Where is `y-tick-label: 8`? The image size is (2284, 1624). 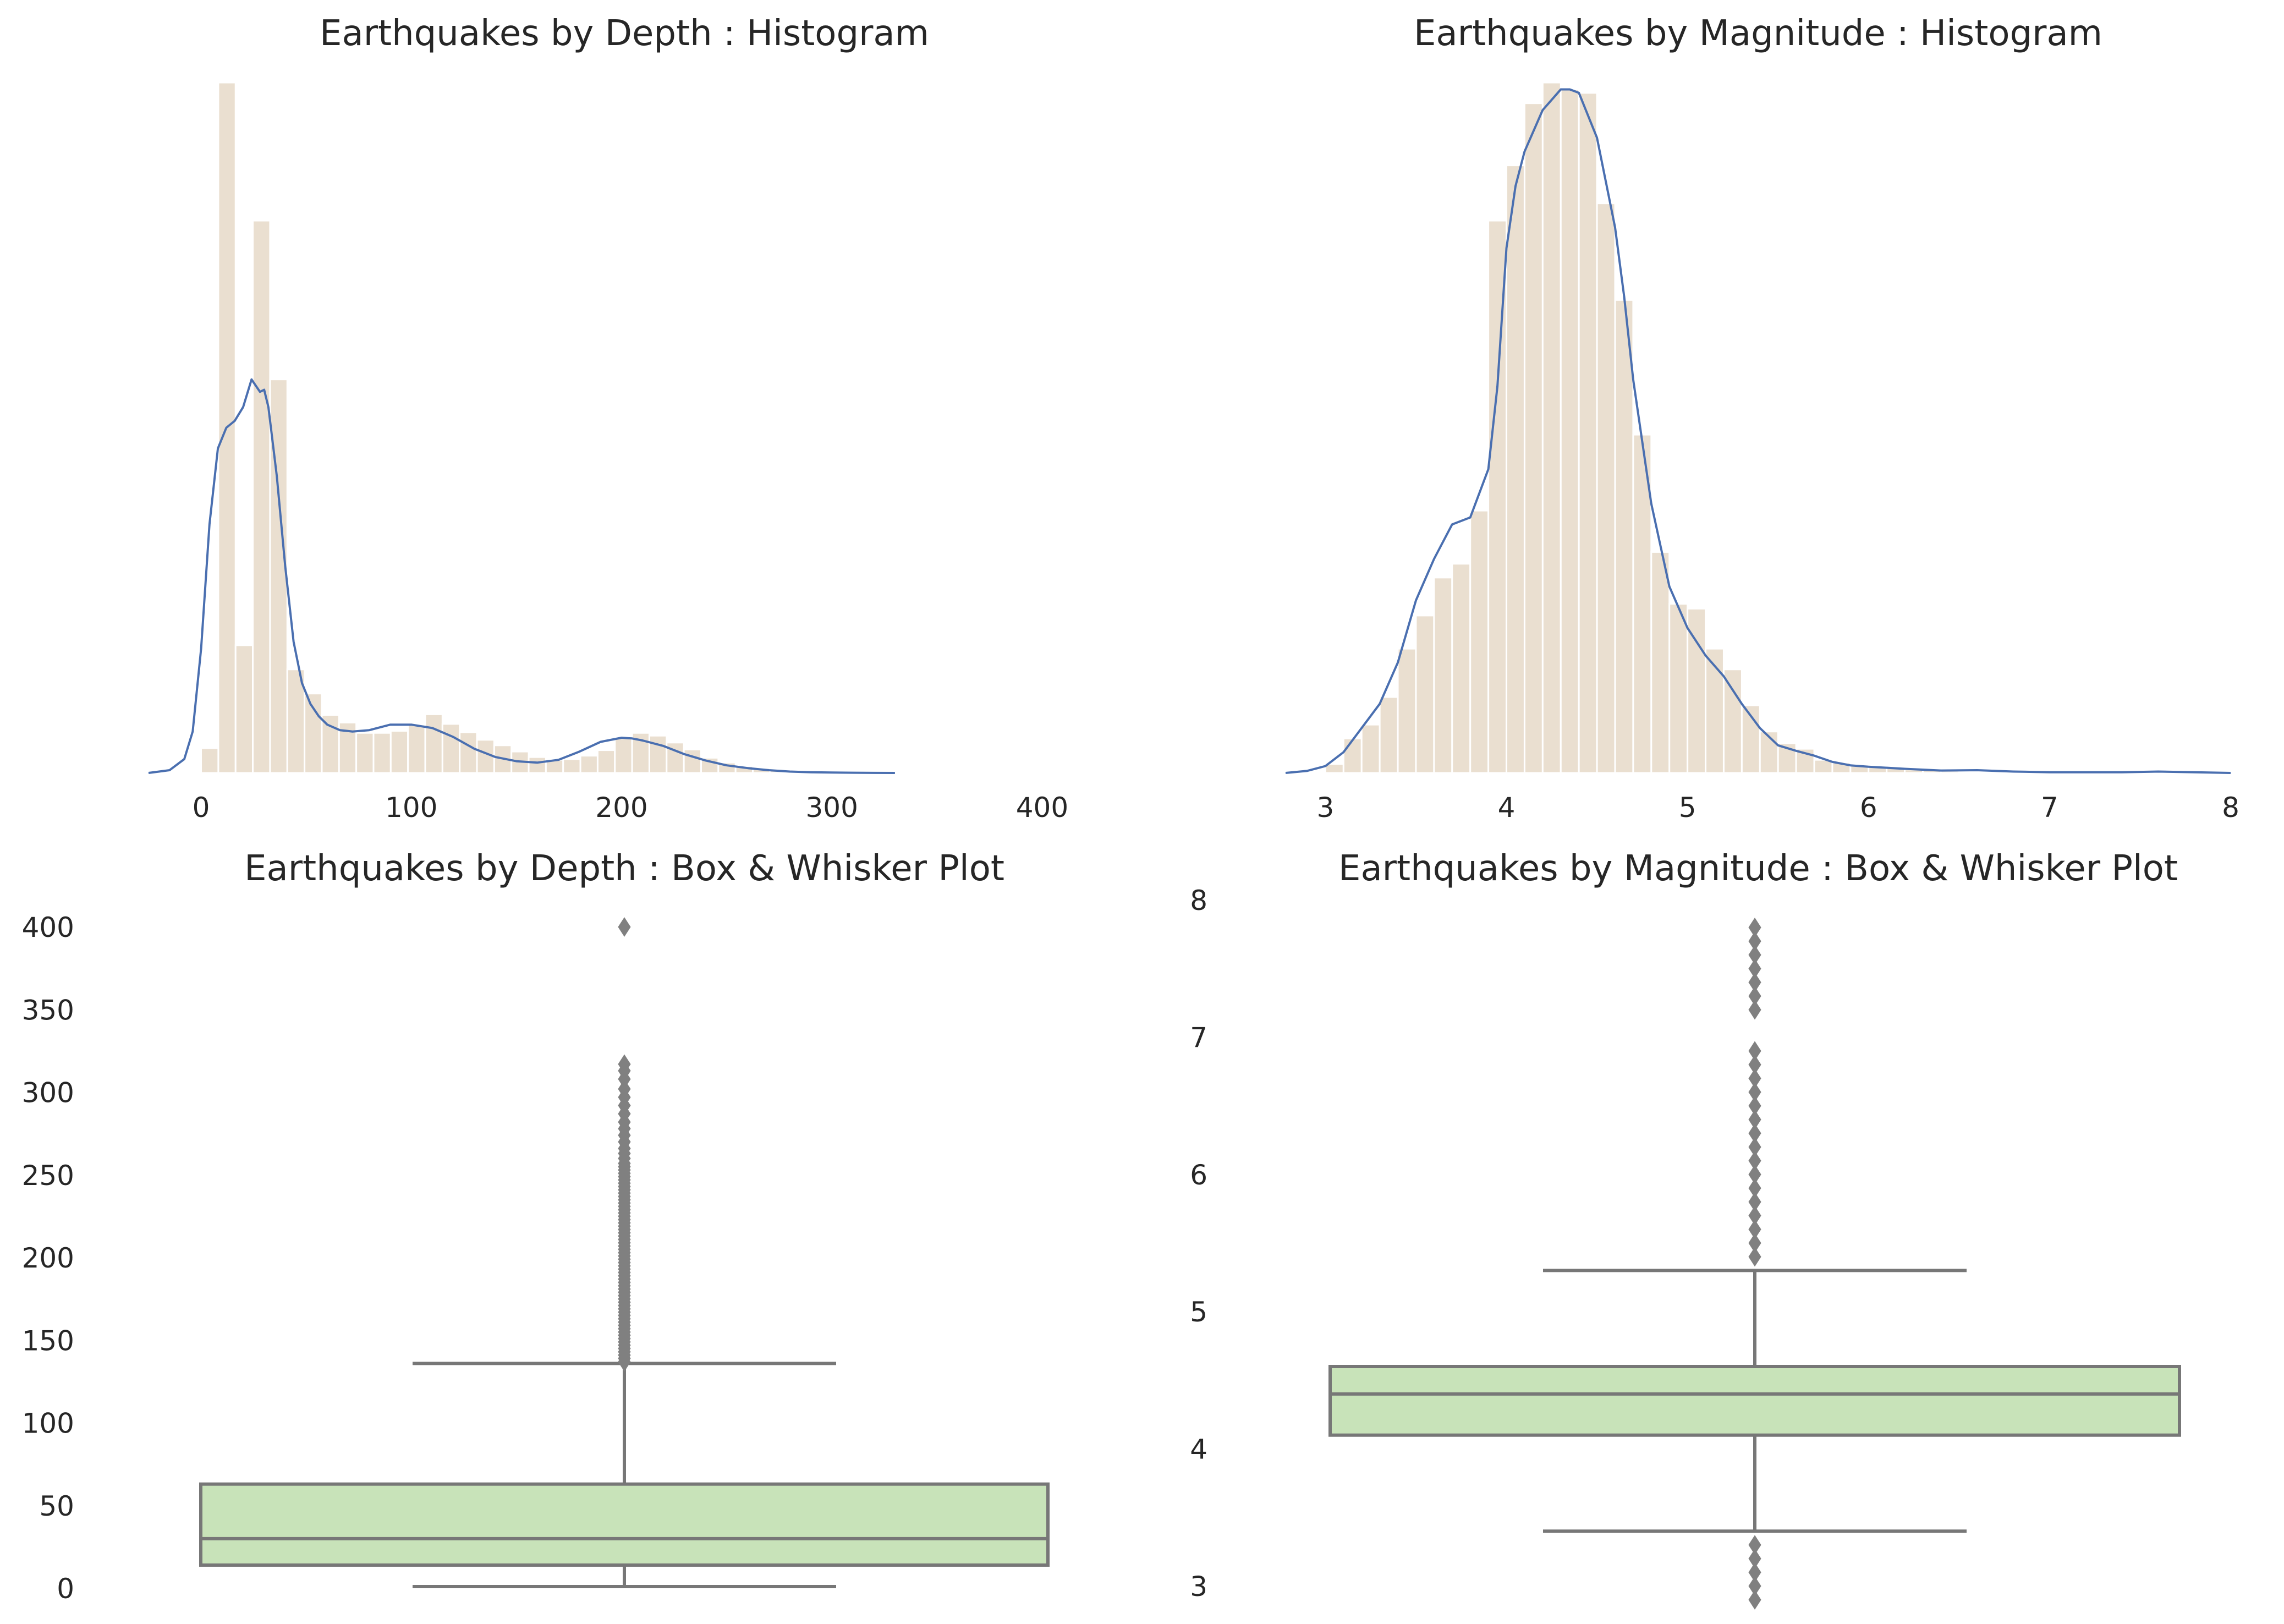 y-tick-label: 8 is located at coordinates (1198, 901).